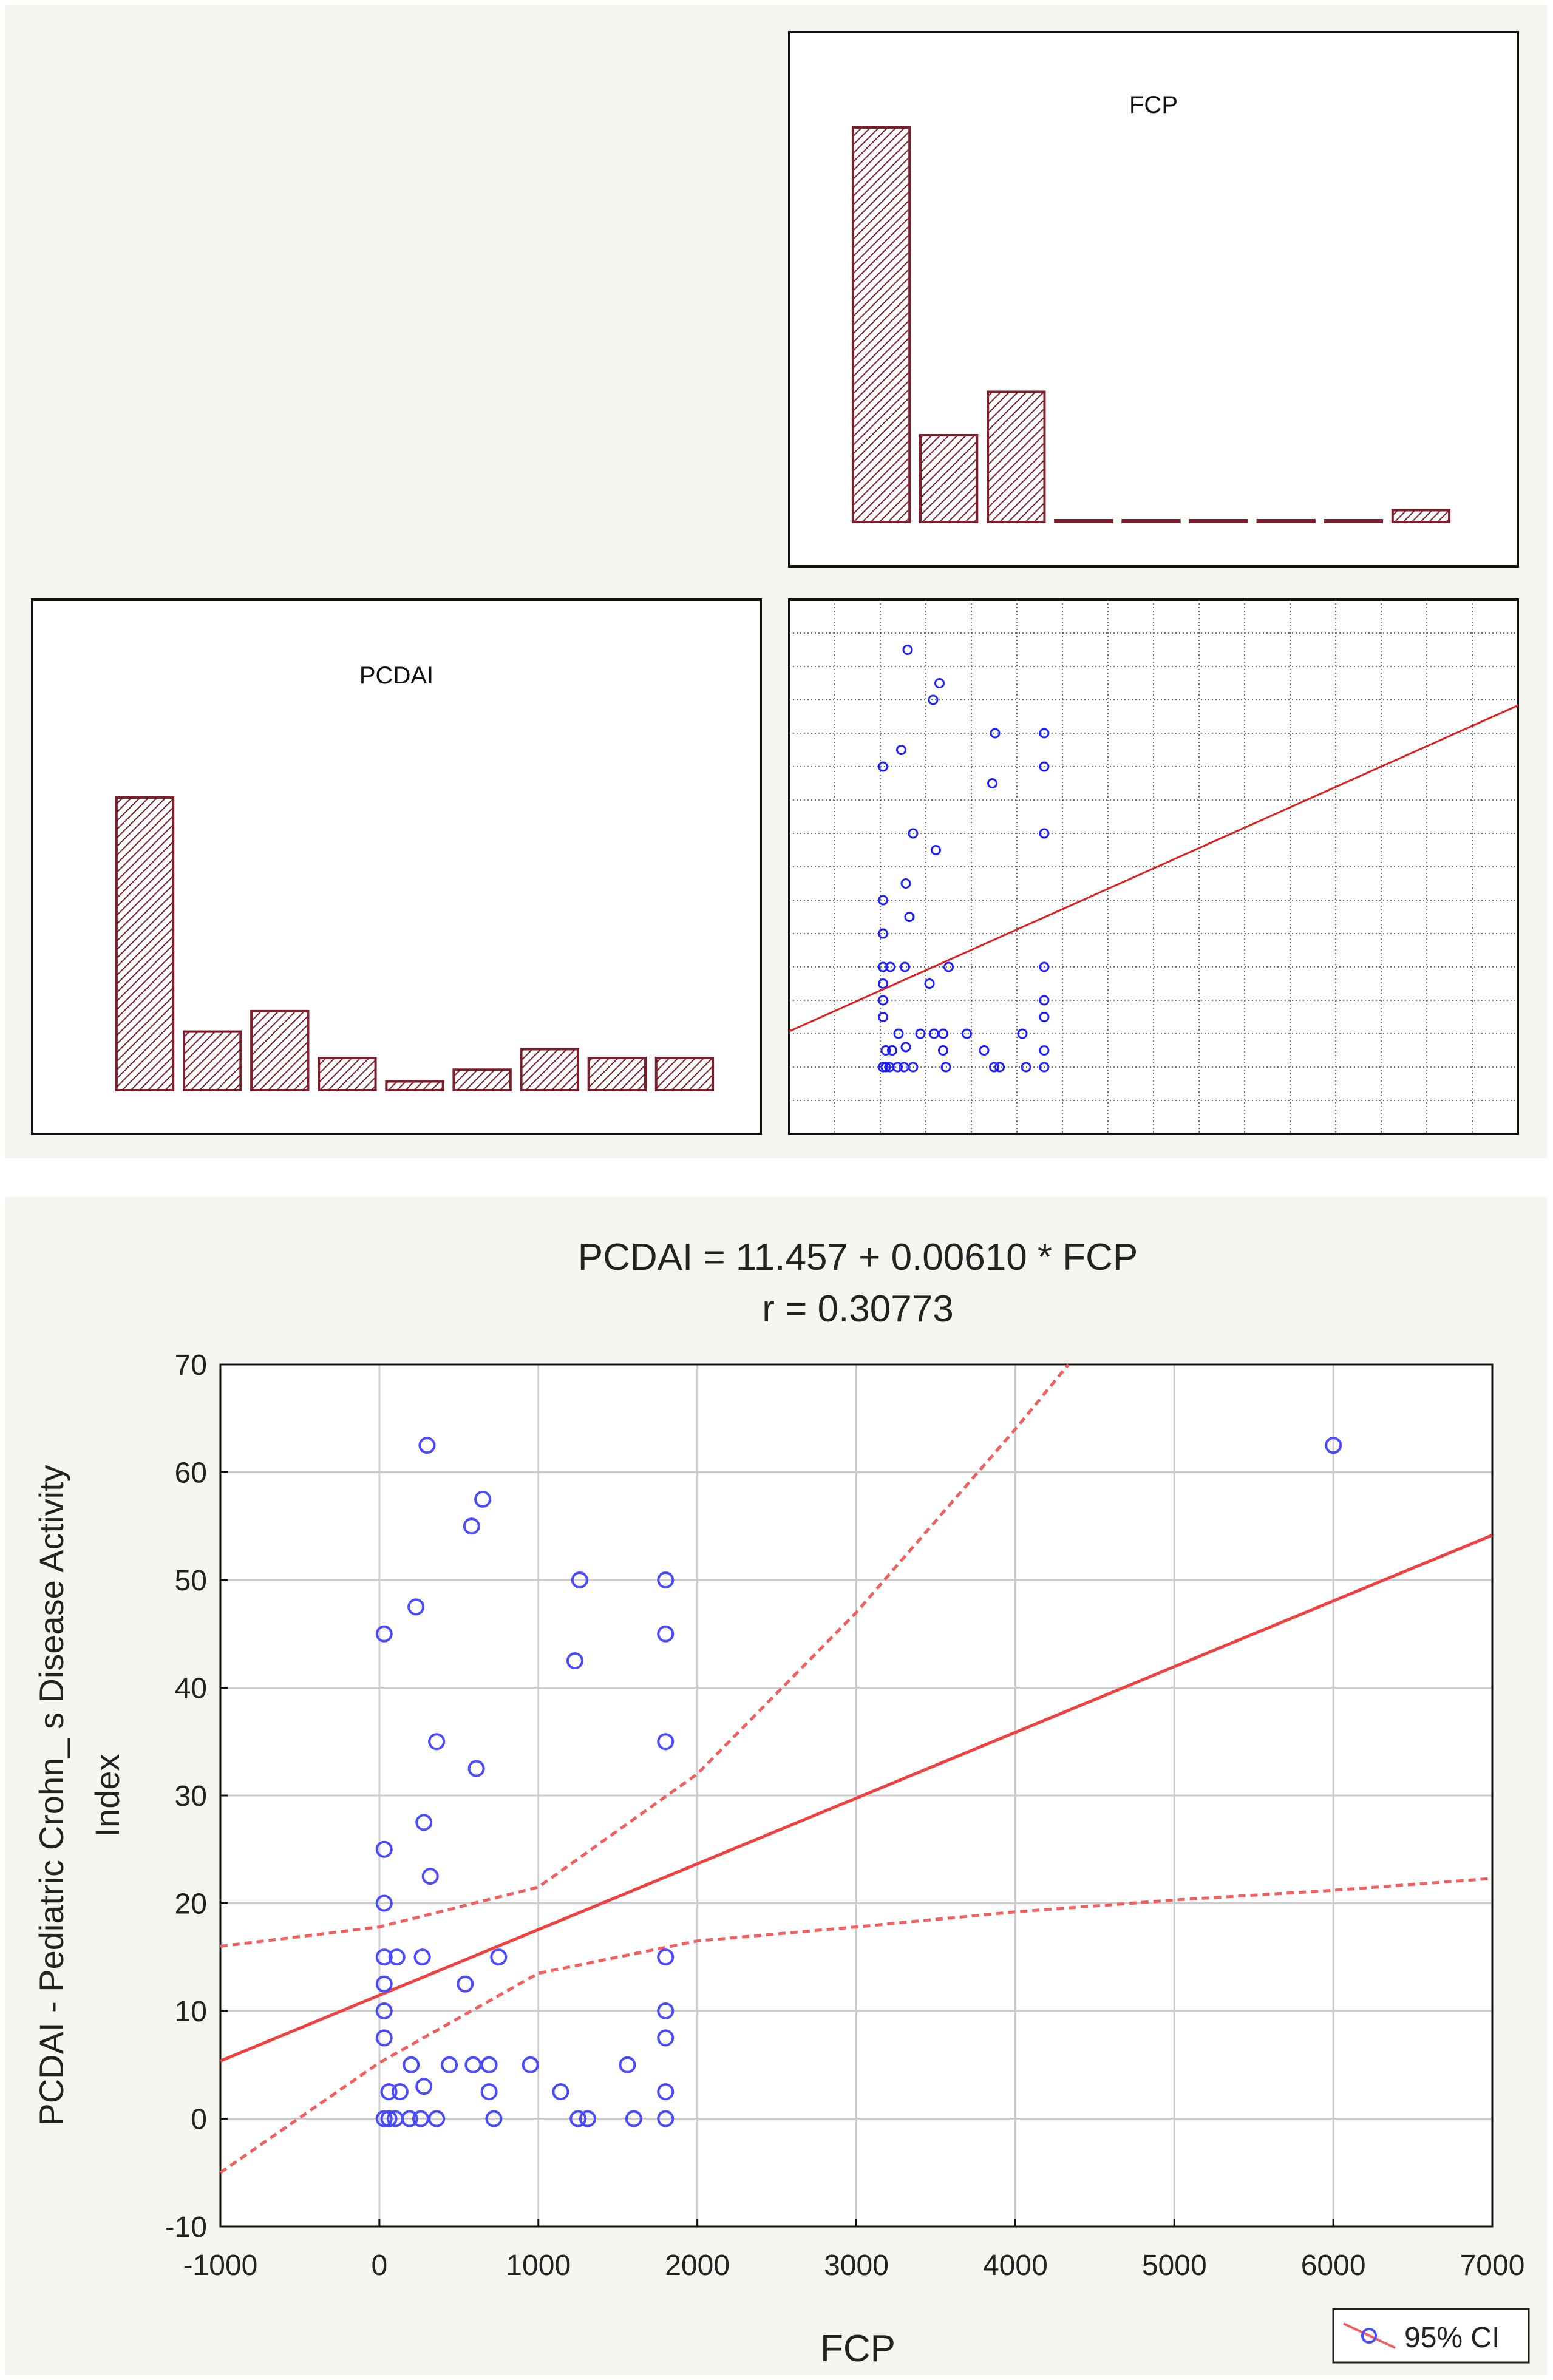 The width and height of the screenshot is (1553, 2380). What do you see at coordinates (107, 1795) in the screenshot?
I see `y-axis-label-line-2: Index` at bounding box center [107, 1795].